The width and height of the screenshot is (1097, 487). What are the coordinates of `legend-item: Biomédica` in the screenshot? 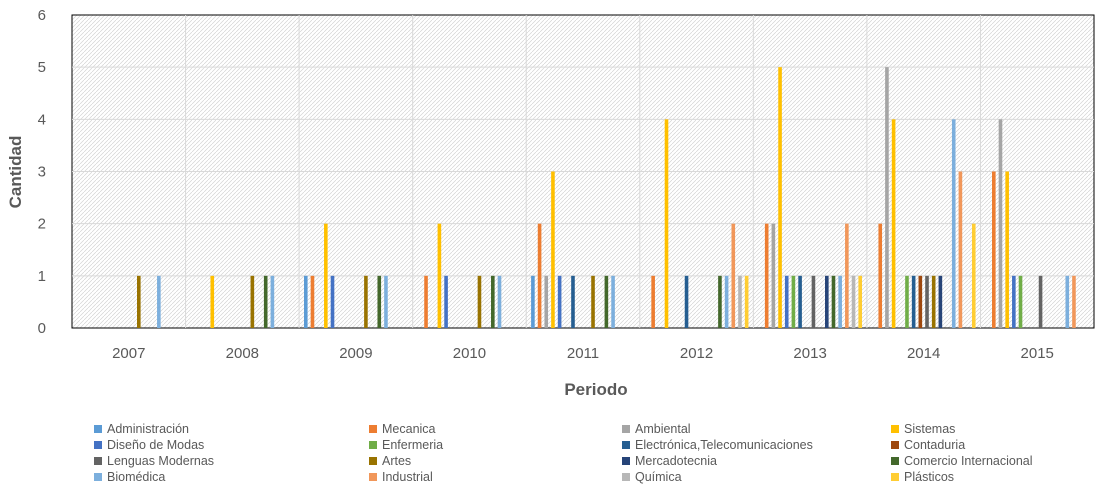 It's located at (129, 478).